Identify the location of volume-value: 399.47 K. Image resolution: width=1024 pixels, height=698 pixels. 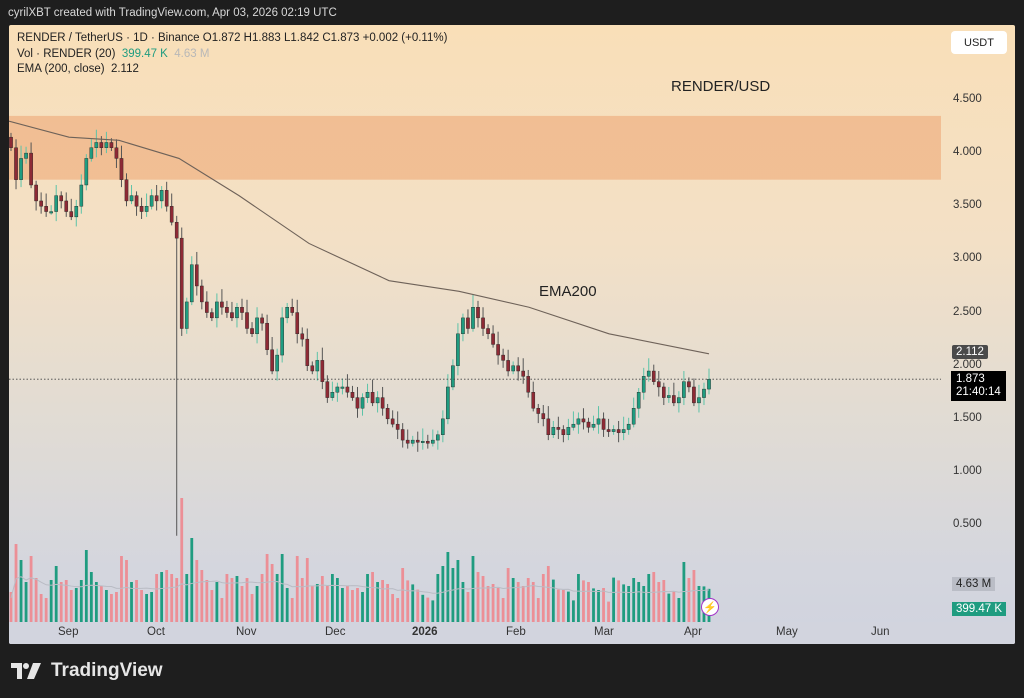
(144, 53).